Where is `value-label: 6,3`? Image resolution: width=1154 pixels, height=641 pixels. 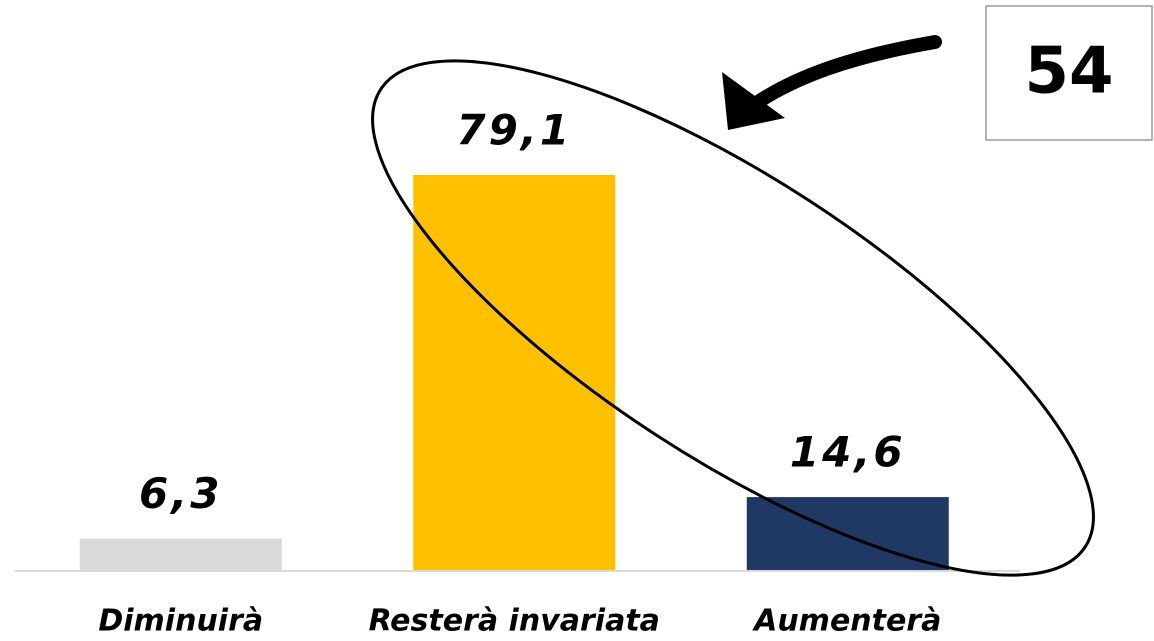 value-label: 6,3 is located at coordinates (180, 493).